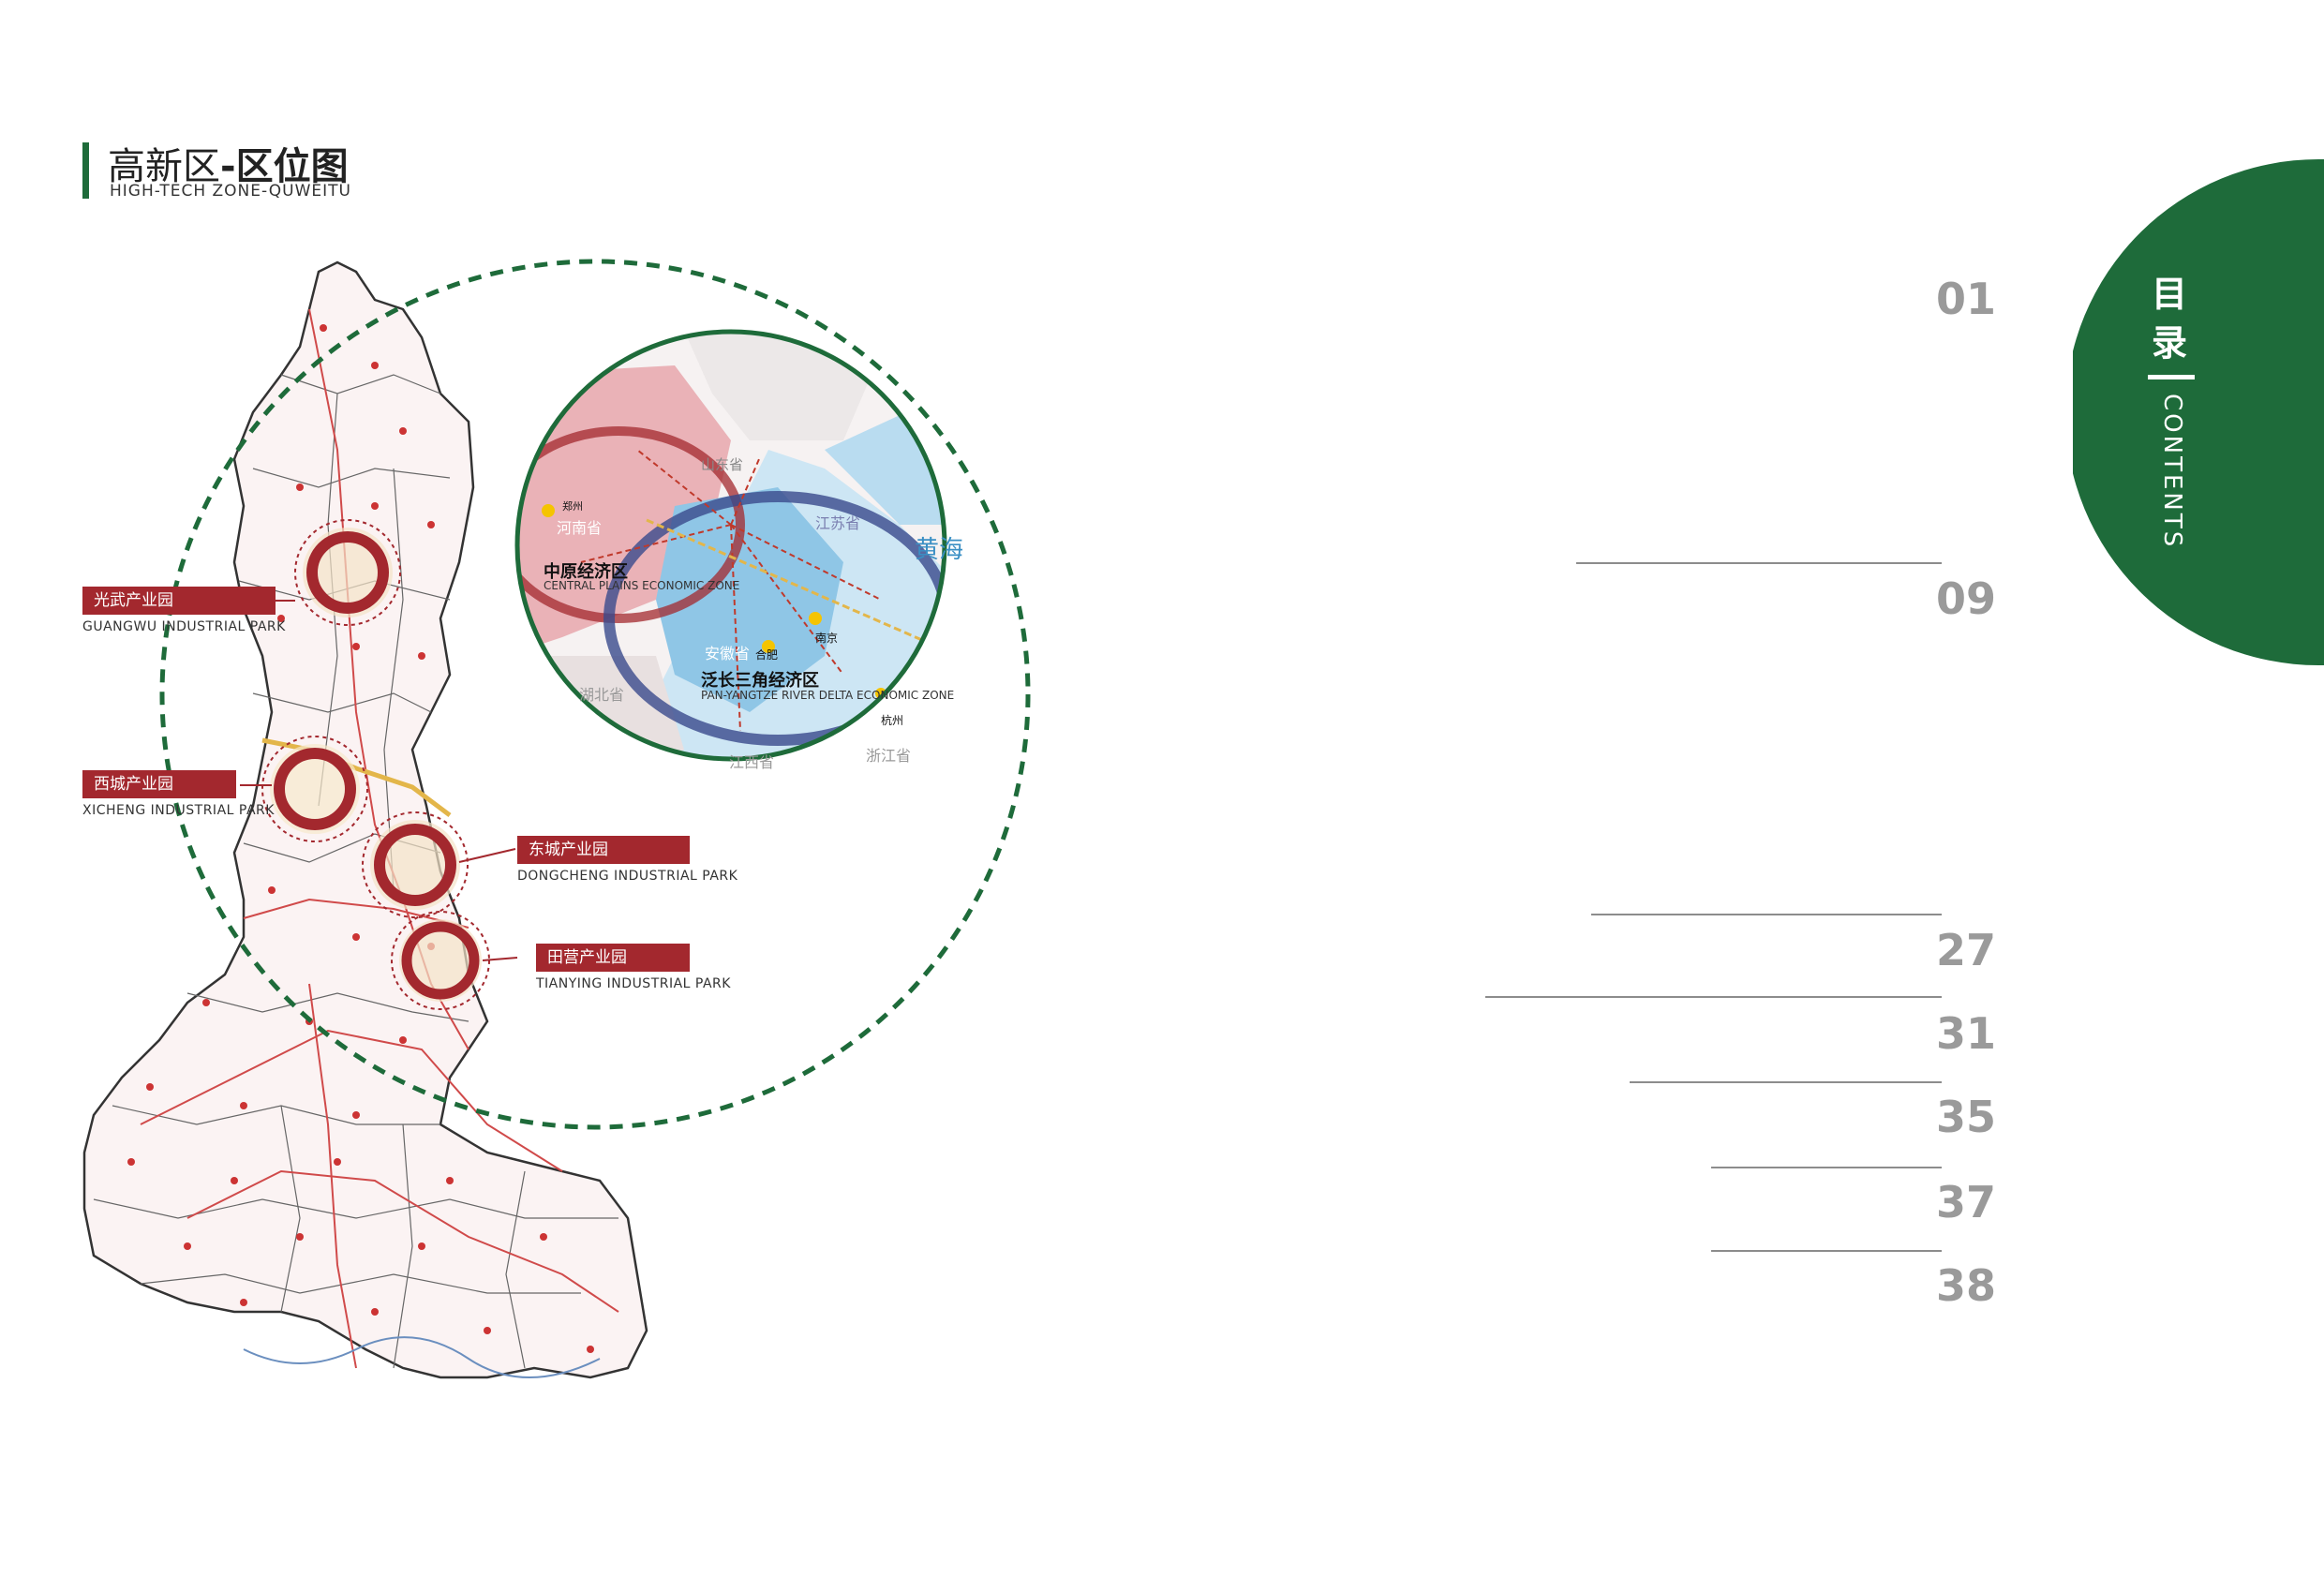 Image resolution: width=2324 pixels, height=1577 pixels. Describe the element at coordinates (1966, 1202) in the screenshot. I see `toc-page-number: 37` at that location.